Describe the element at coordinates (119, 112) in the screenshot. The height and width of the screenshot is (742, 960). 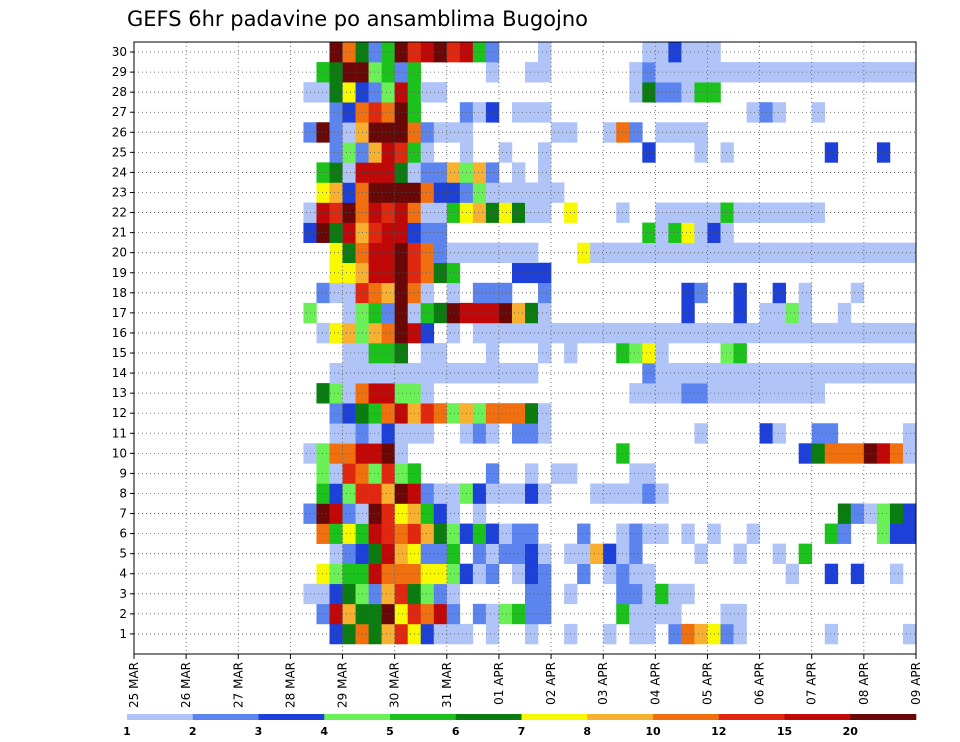
I see `y-tick-label: 27` at that location.